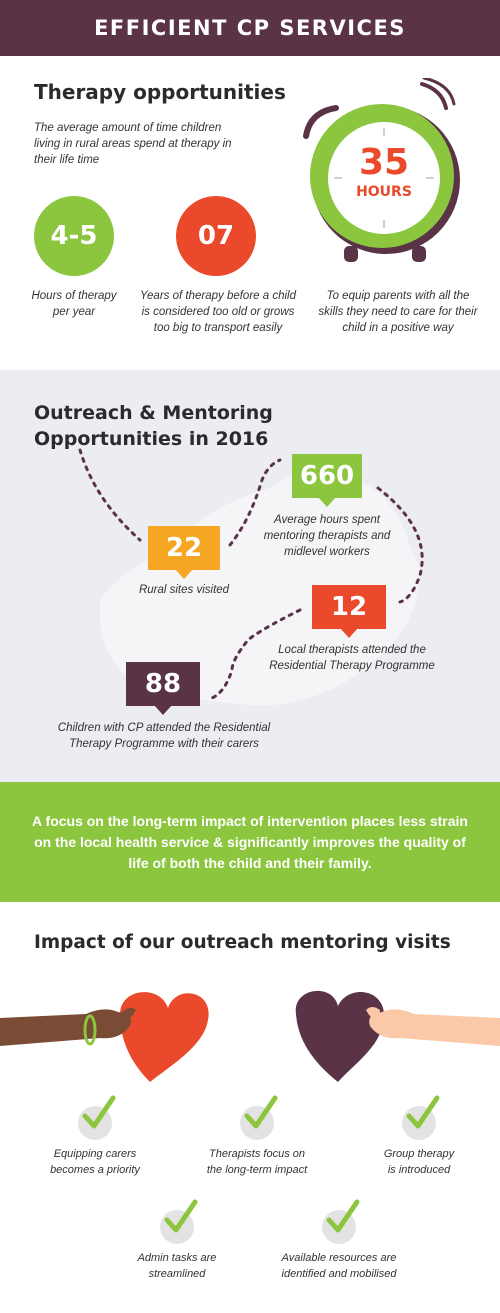 This screenshot has width=500, height=1313. I want to click on mentoring-hours-callout: 660, so click(327, 480).